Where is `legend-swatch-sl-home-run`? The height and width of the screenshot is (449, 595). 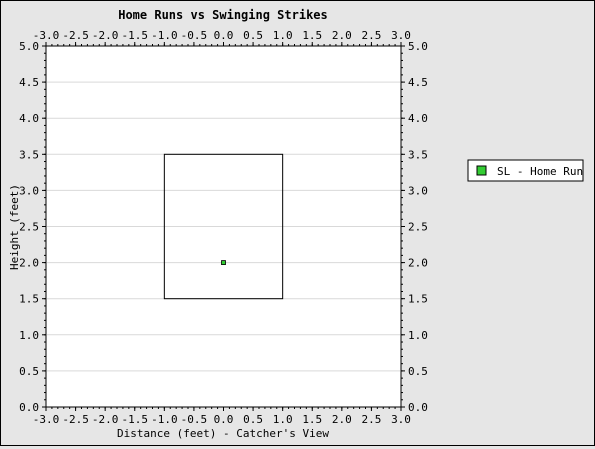 legend-swatch-sl-home-run is located at coordinates (481, 170).